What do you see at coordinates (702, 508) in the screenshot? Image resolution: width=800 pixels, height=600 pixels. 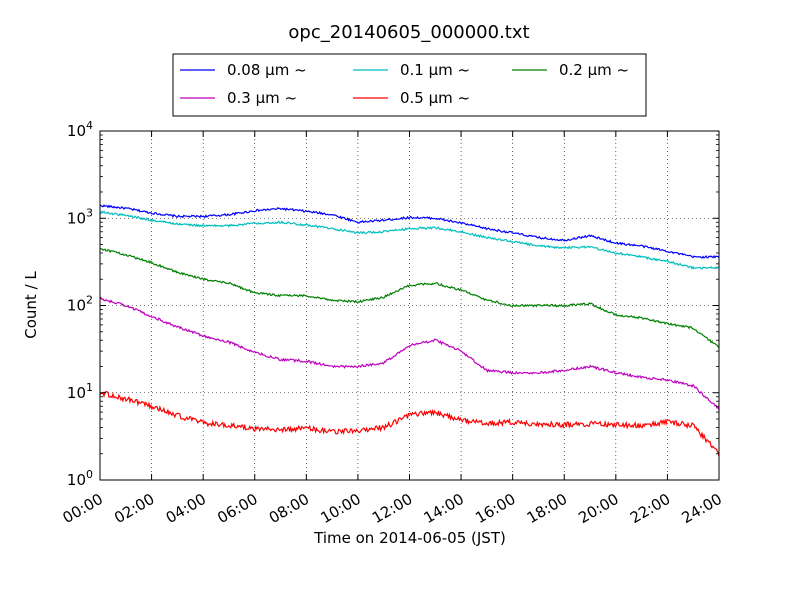 I see `x-tick-label: 24:00` at bounding box center [702, 508].